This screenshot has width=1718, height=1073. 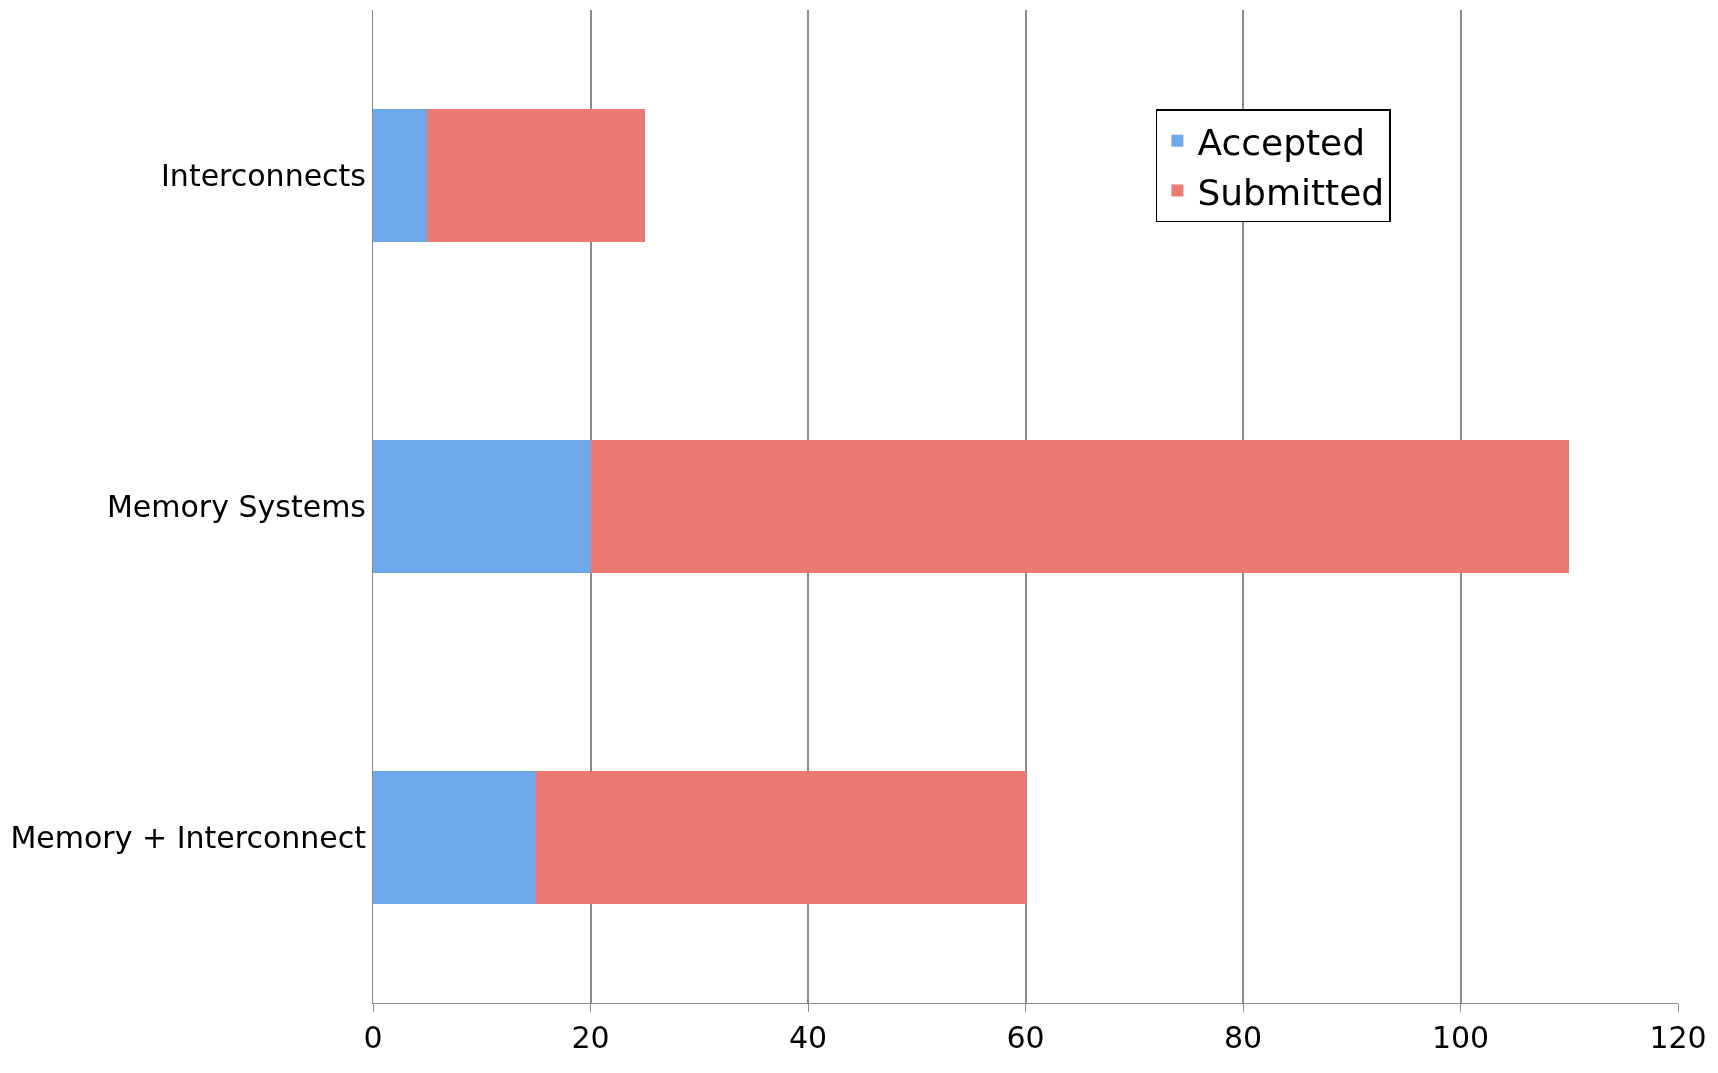 I want to click on x-tick-label: 0, so click(x=373, y=1037).